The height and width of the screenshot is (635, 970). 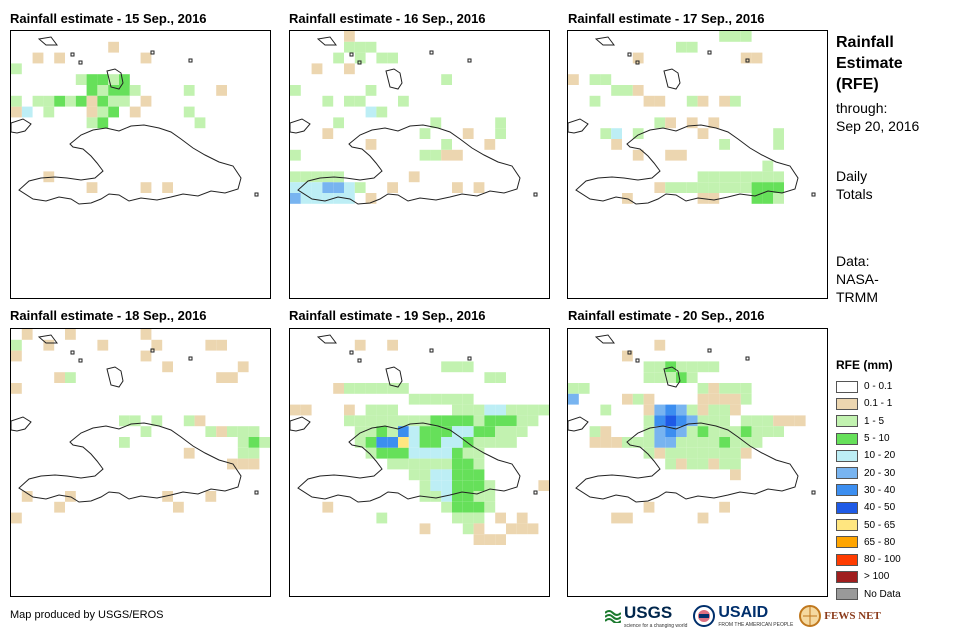 I want to click on legend-item: 65 - 80, so click(x=868, y=542).